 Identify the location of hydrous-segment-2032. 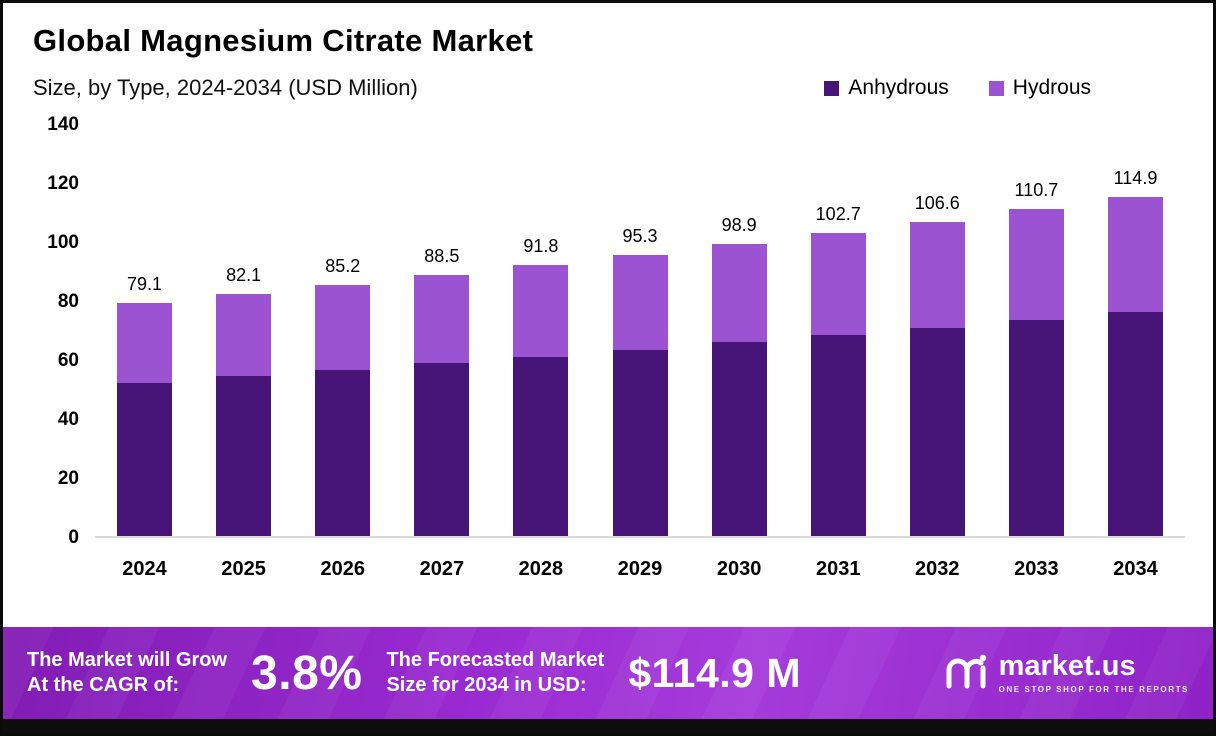
(937, 275).